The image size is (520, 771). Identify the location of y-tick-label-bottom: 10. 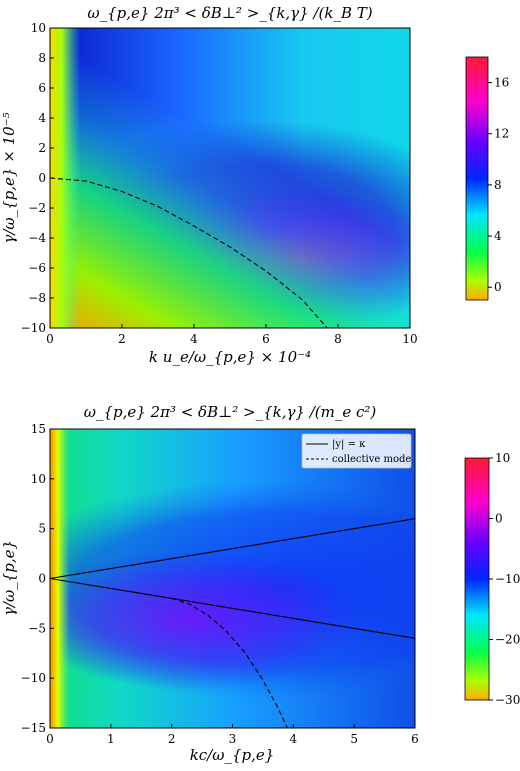
(38, 479).